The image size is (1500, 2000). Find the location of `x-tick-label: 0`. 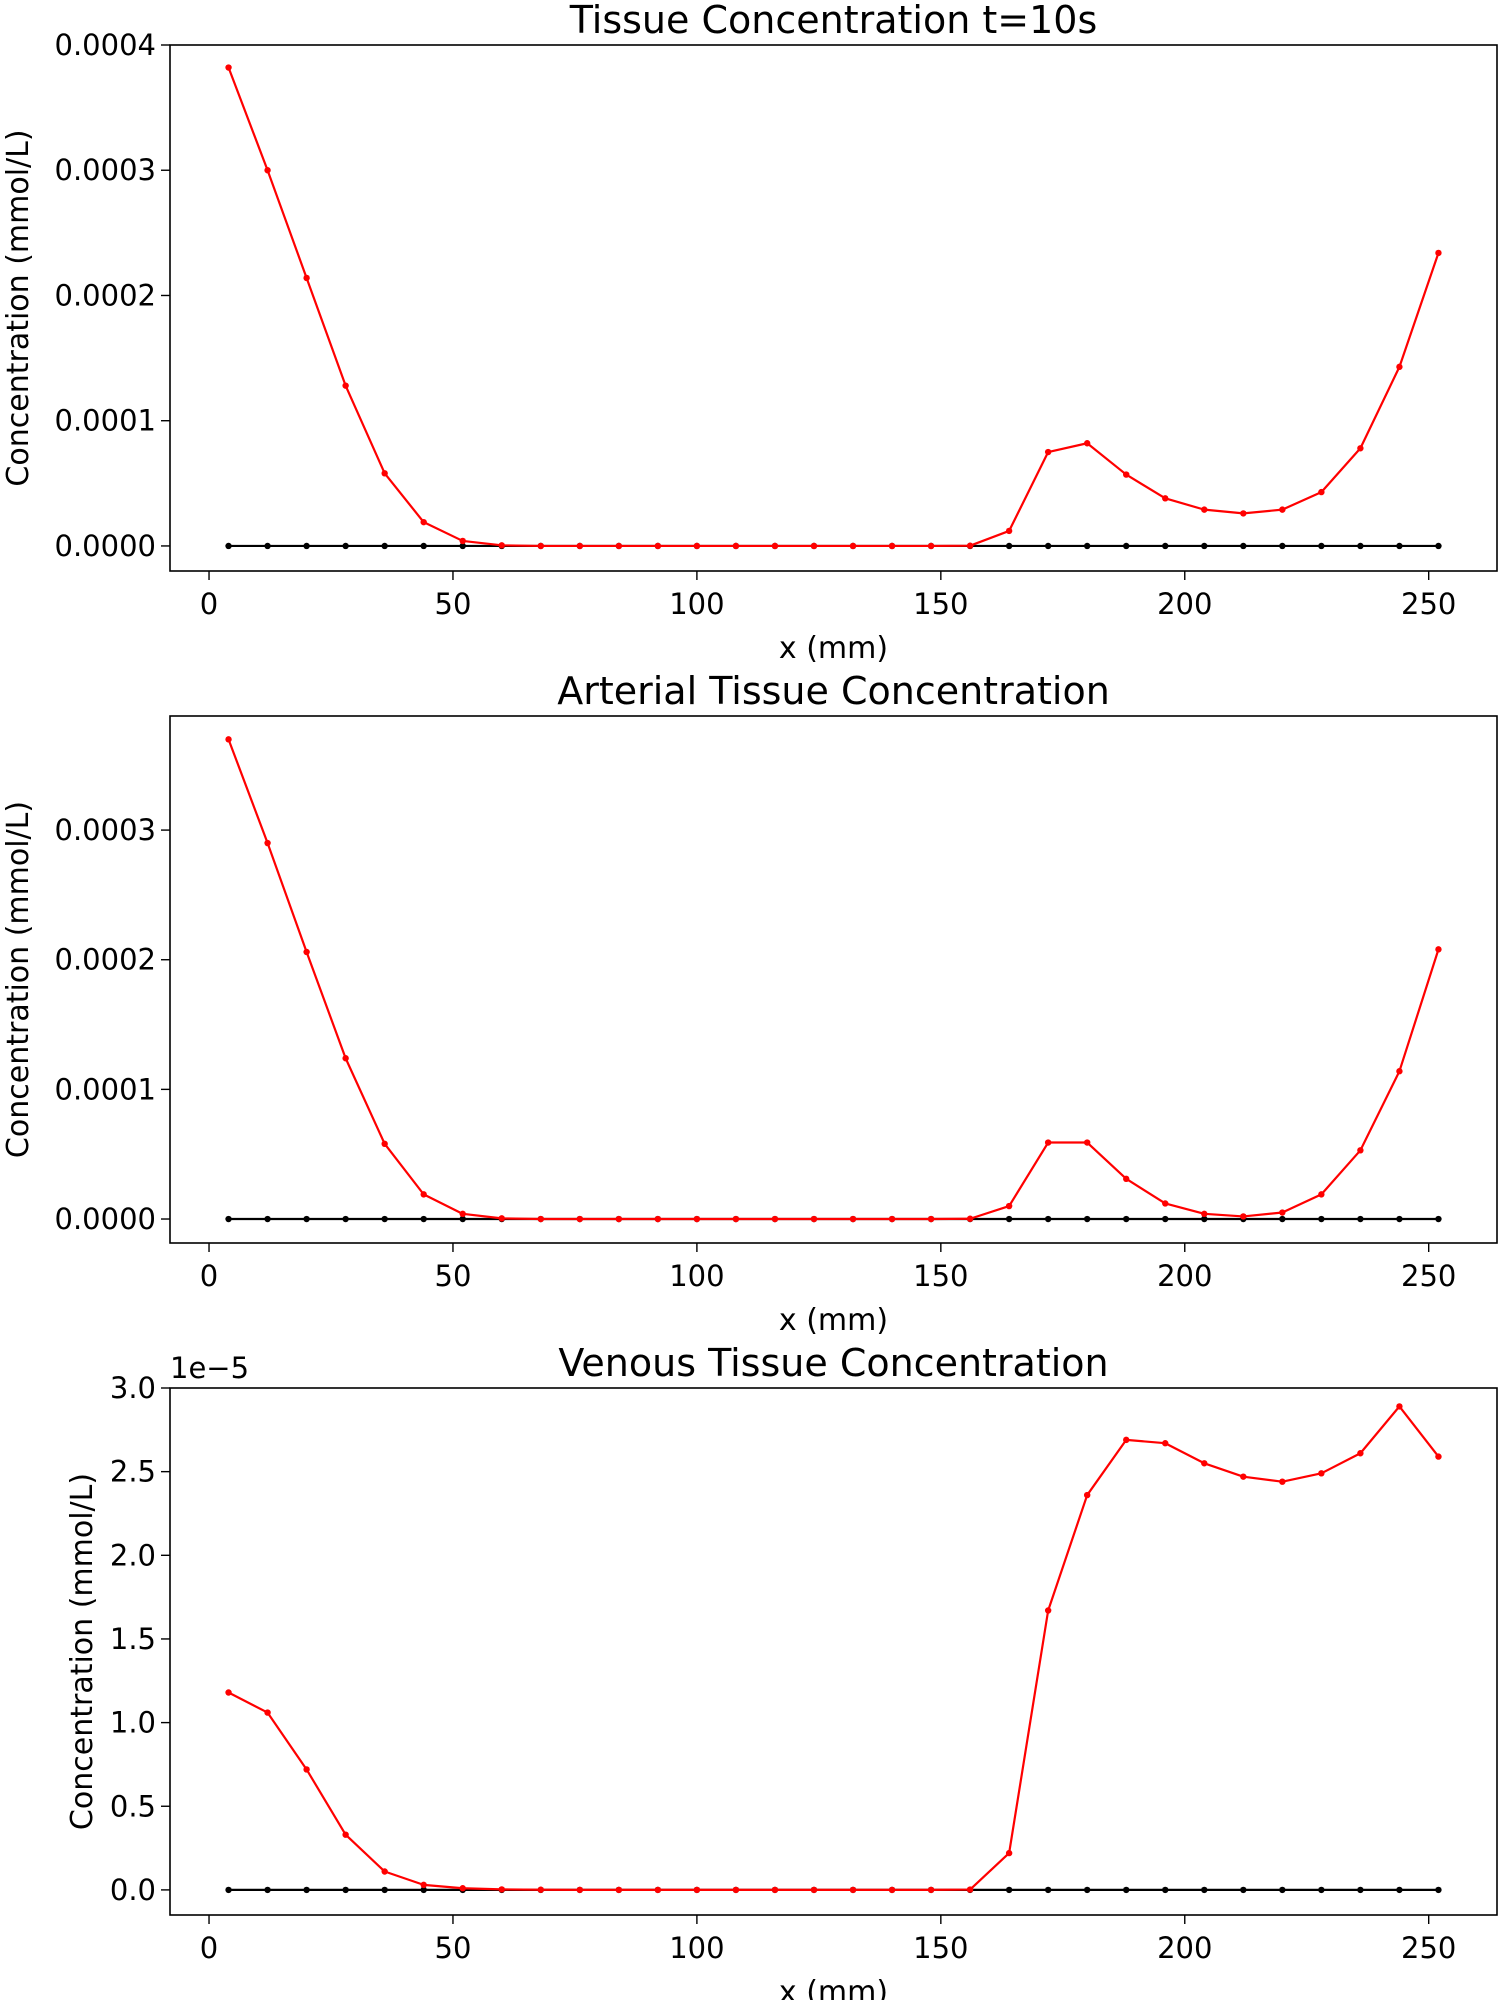

x-tick-label: 0 is located at coordinates (209, 604).